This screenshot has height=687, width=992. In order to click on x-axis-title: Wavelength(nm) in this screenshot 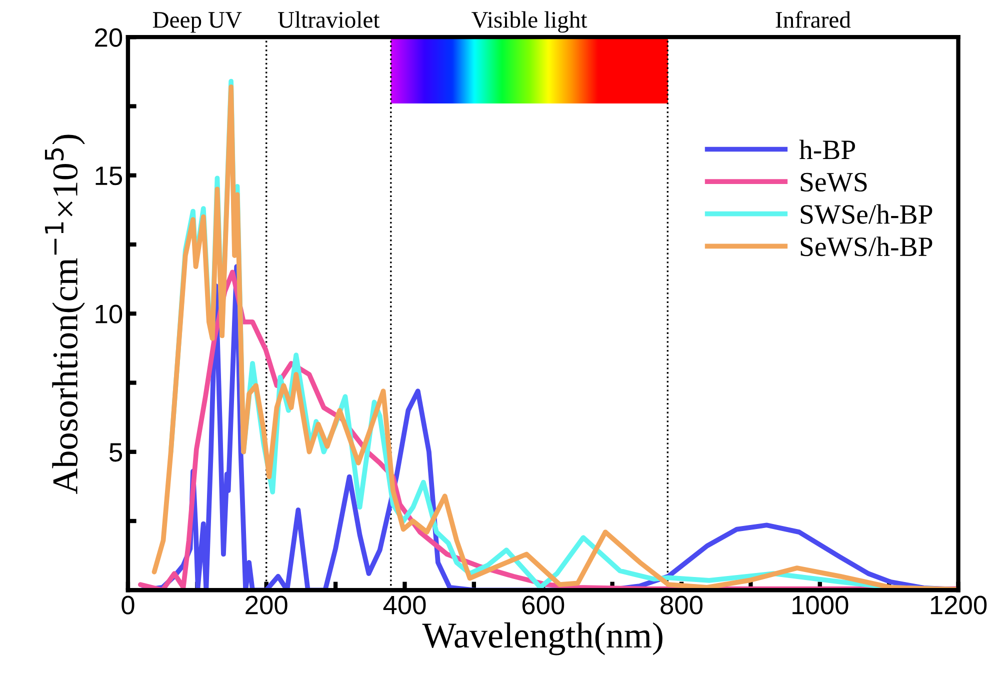, I will do `click(542, 639)`.